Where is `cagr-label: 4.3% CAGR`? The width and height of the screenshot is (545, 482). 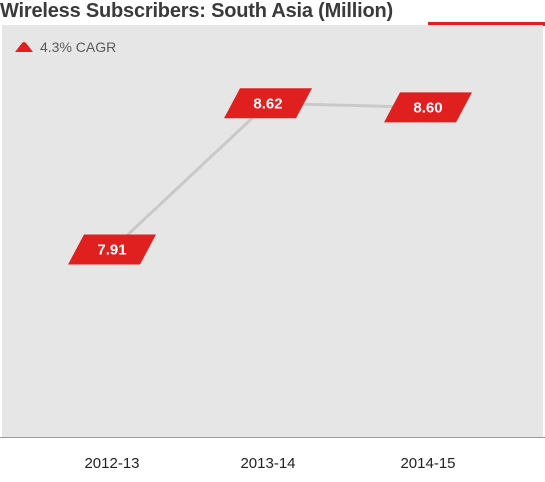
cagr-label: 4.3% CAGR is located at coordinates (78, 47).